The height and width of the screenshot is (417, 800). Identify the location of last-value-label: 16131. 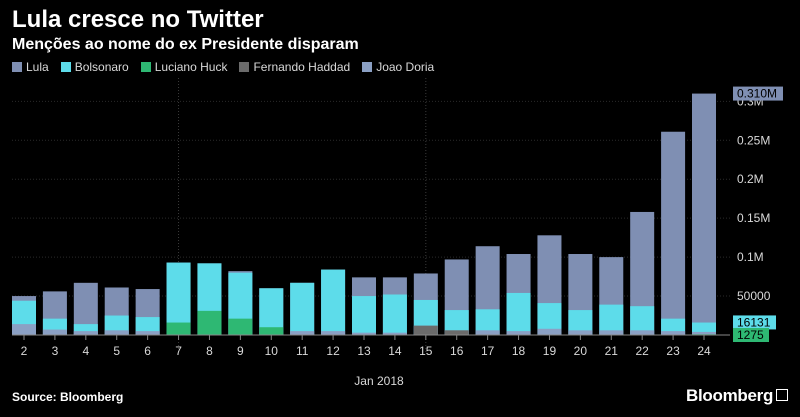
(754, 322).